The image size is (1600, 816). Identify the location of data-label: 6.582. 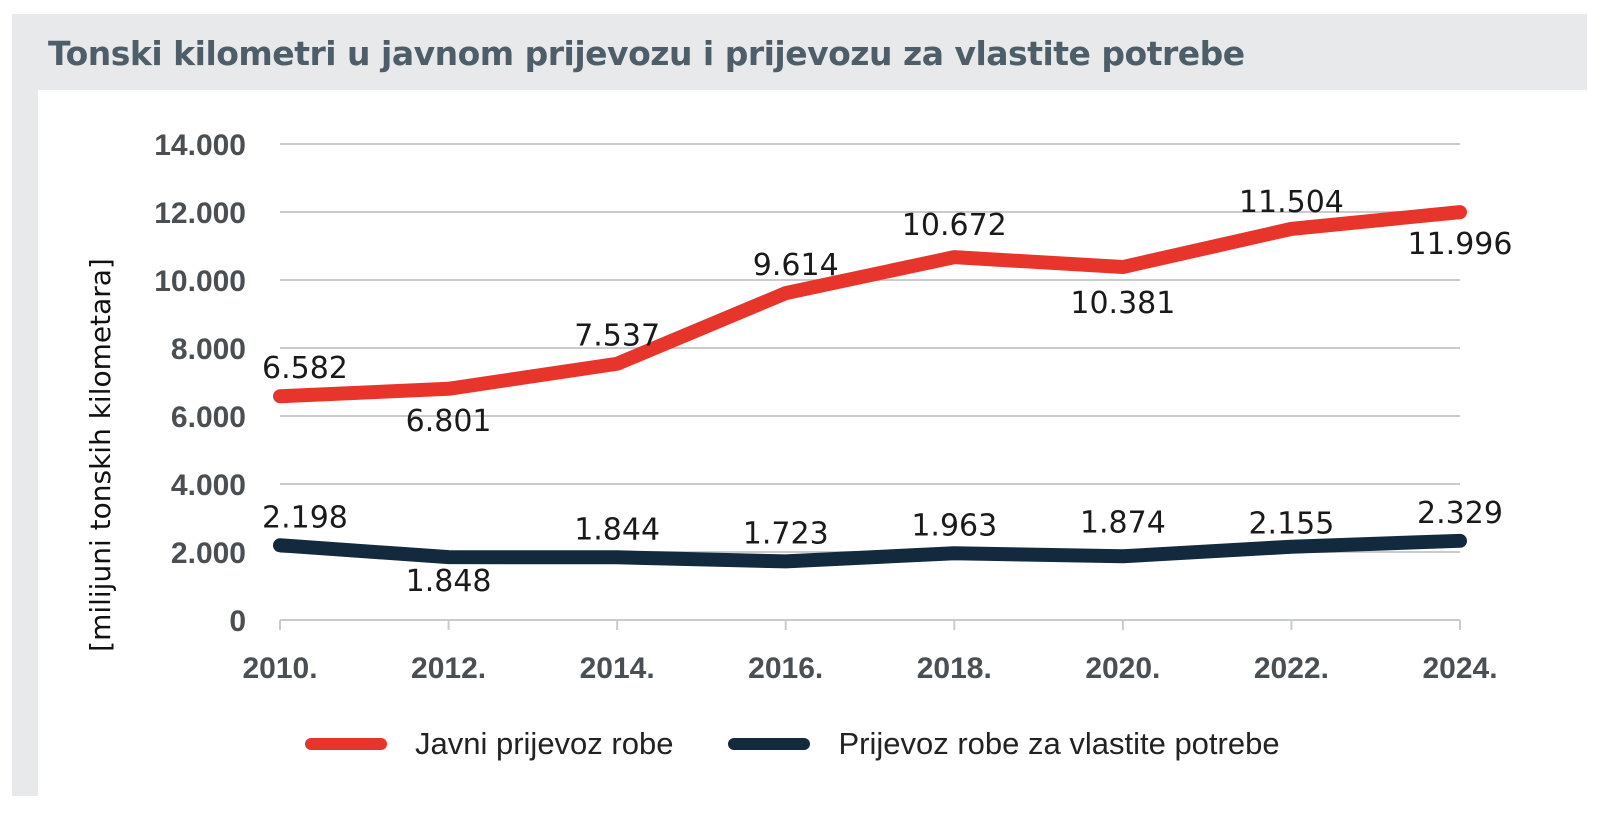
(305, 368).